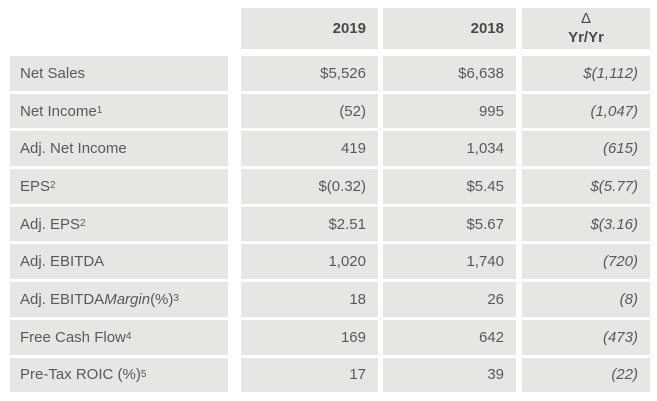 The height and width of the screenshot is (401, 657). What do you see at coordinates (309, 73) in the screenshot?
I see `value-2019: $5,526` at bounding box center [309, 73].